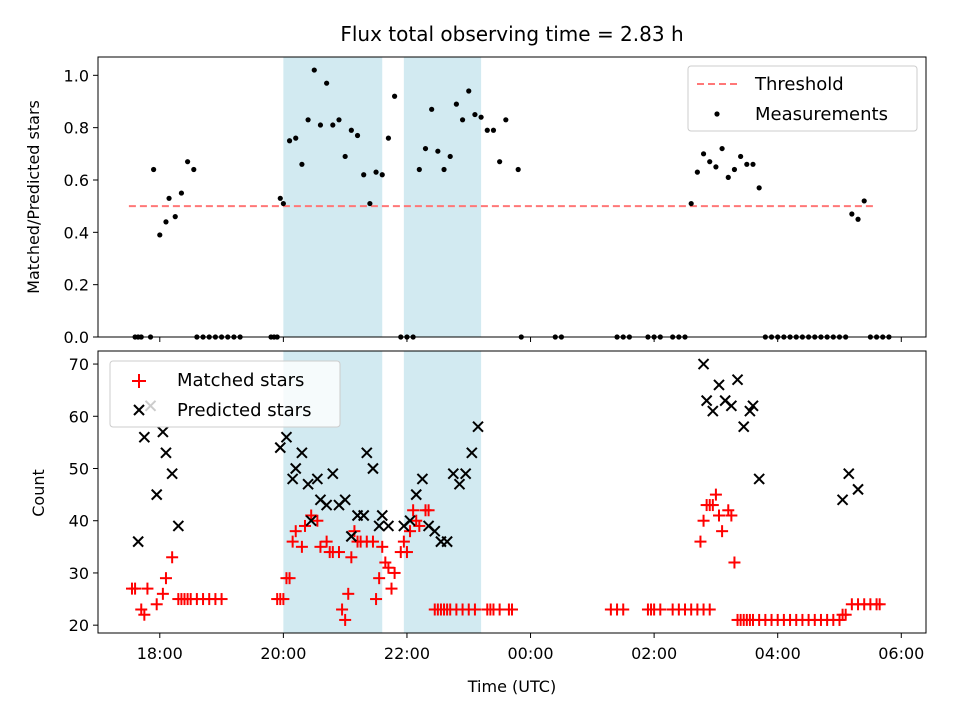 Image resolution: width=960 pixels, height=720 pixels. I want to click on top-y-axis-label: Matched/Predicted stars, so click(33, 197).